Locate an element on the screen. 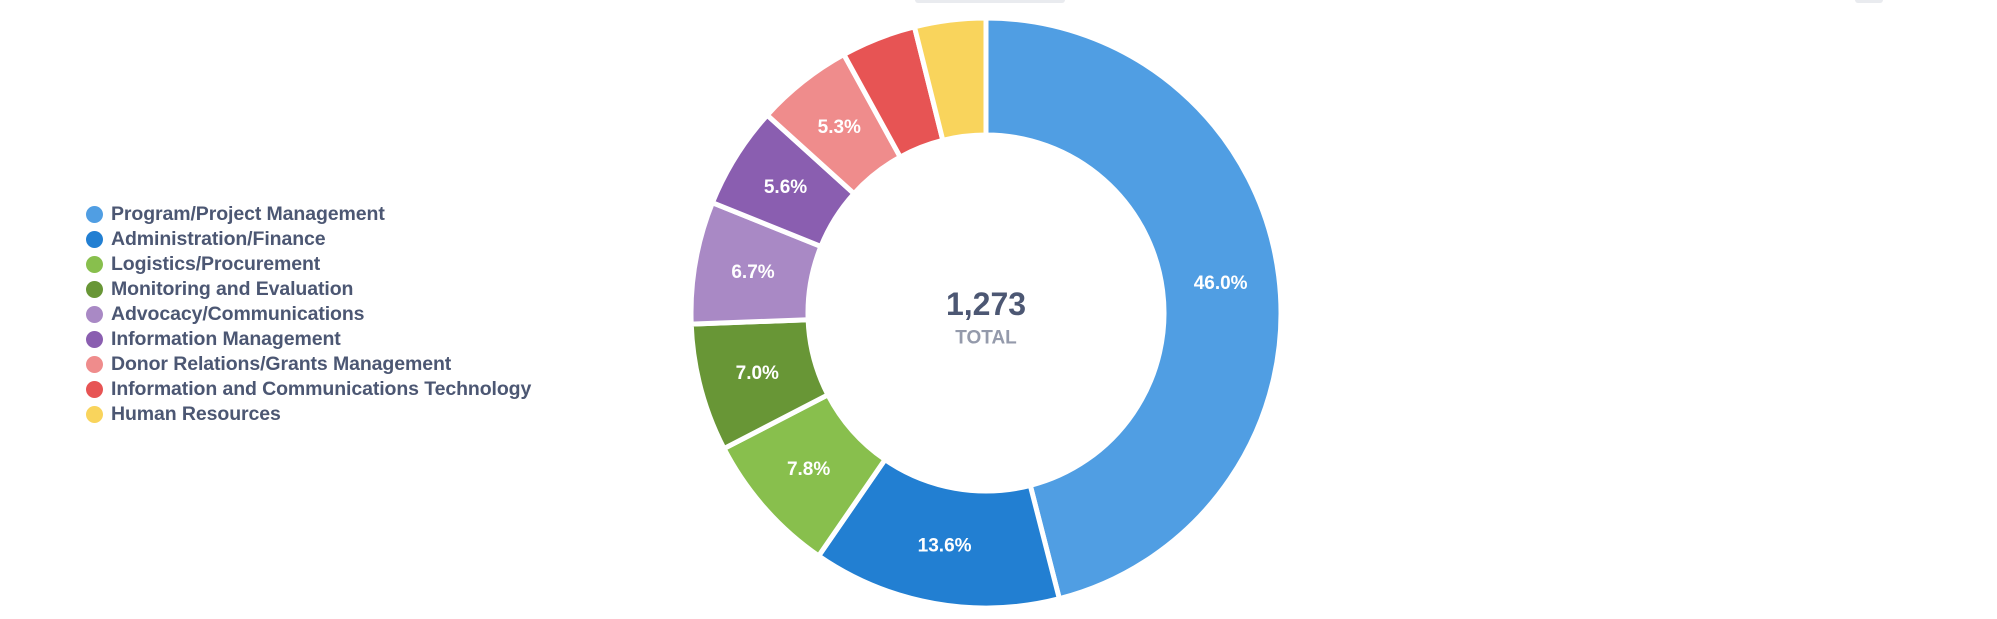  legend-item: Administration/Finance is located at coordinates (308, 239).